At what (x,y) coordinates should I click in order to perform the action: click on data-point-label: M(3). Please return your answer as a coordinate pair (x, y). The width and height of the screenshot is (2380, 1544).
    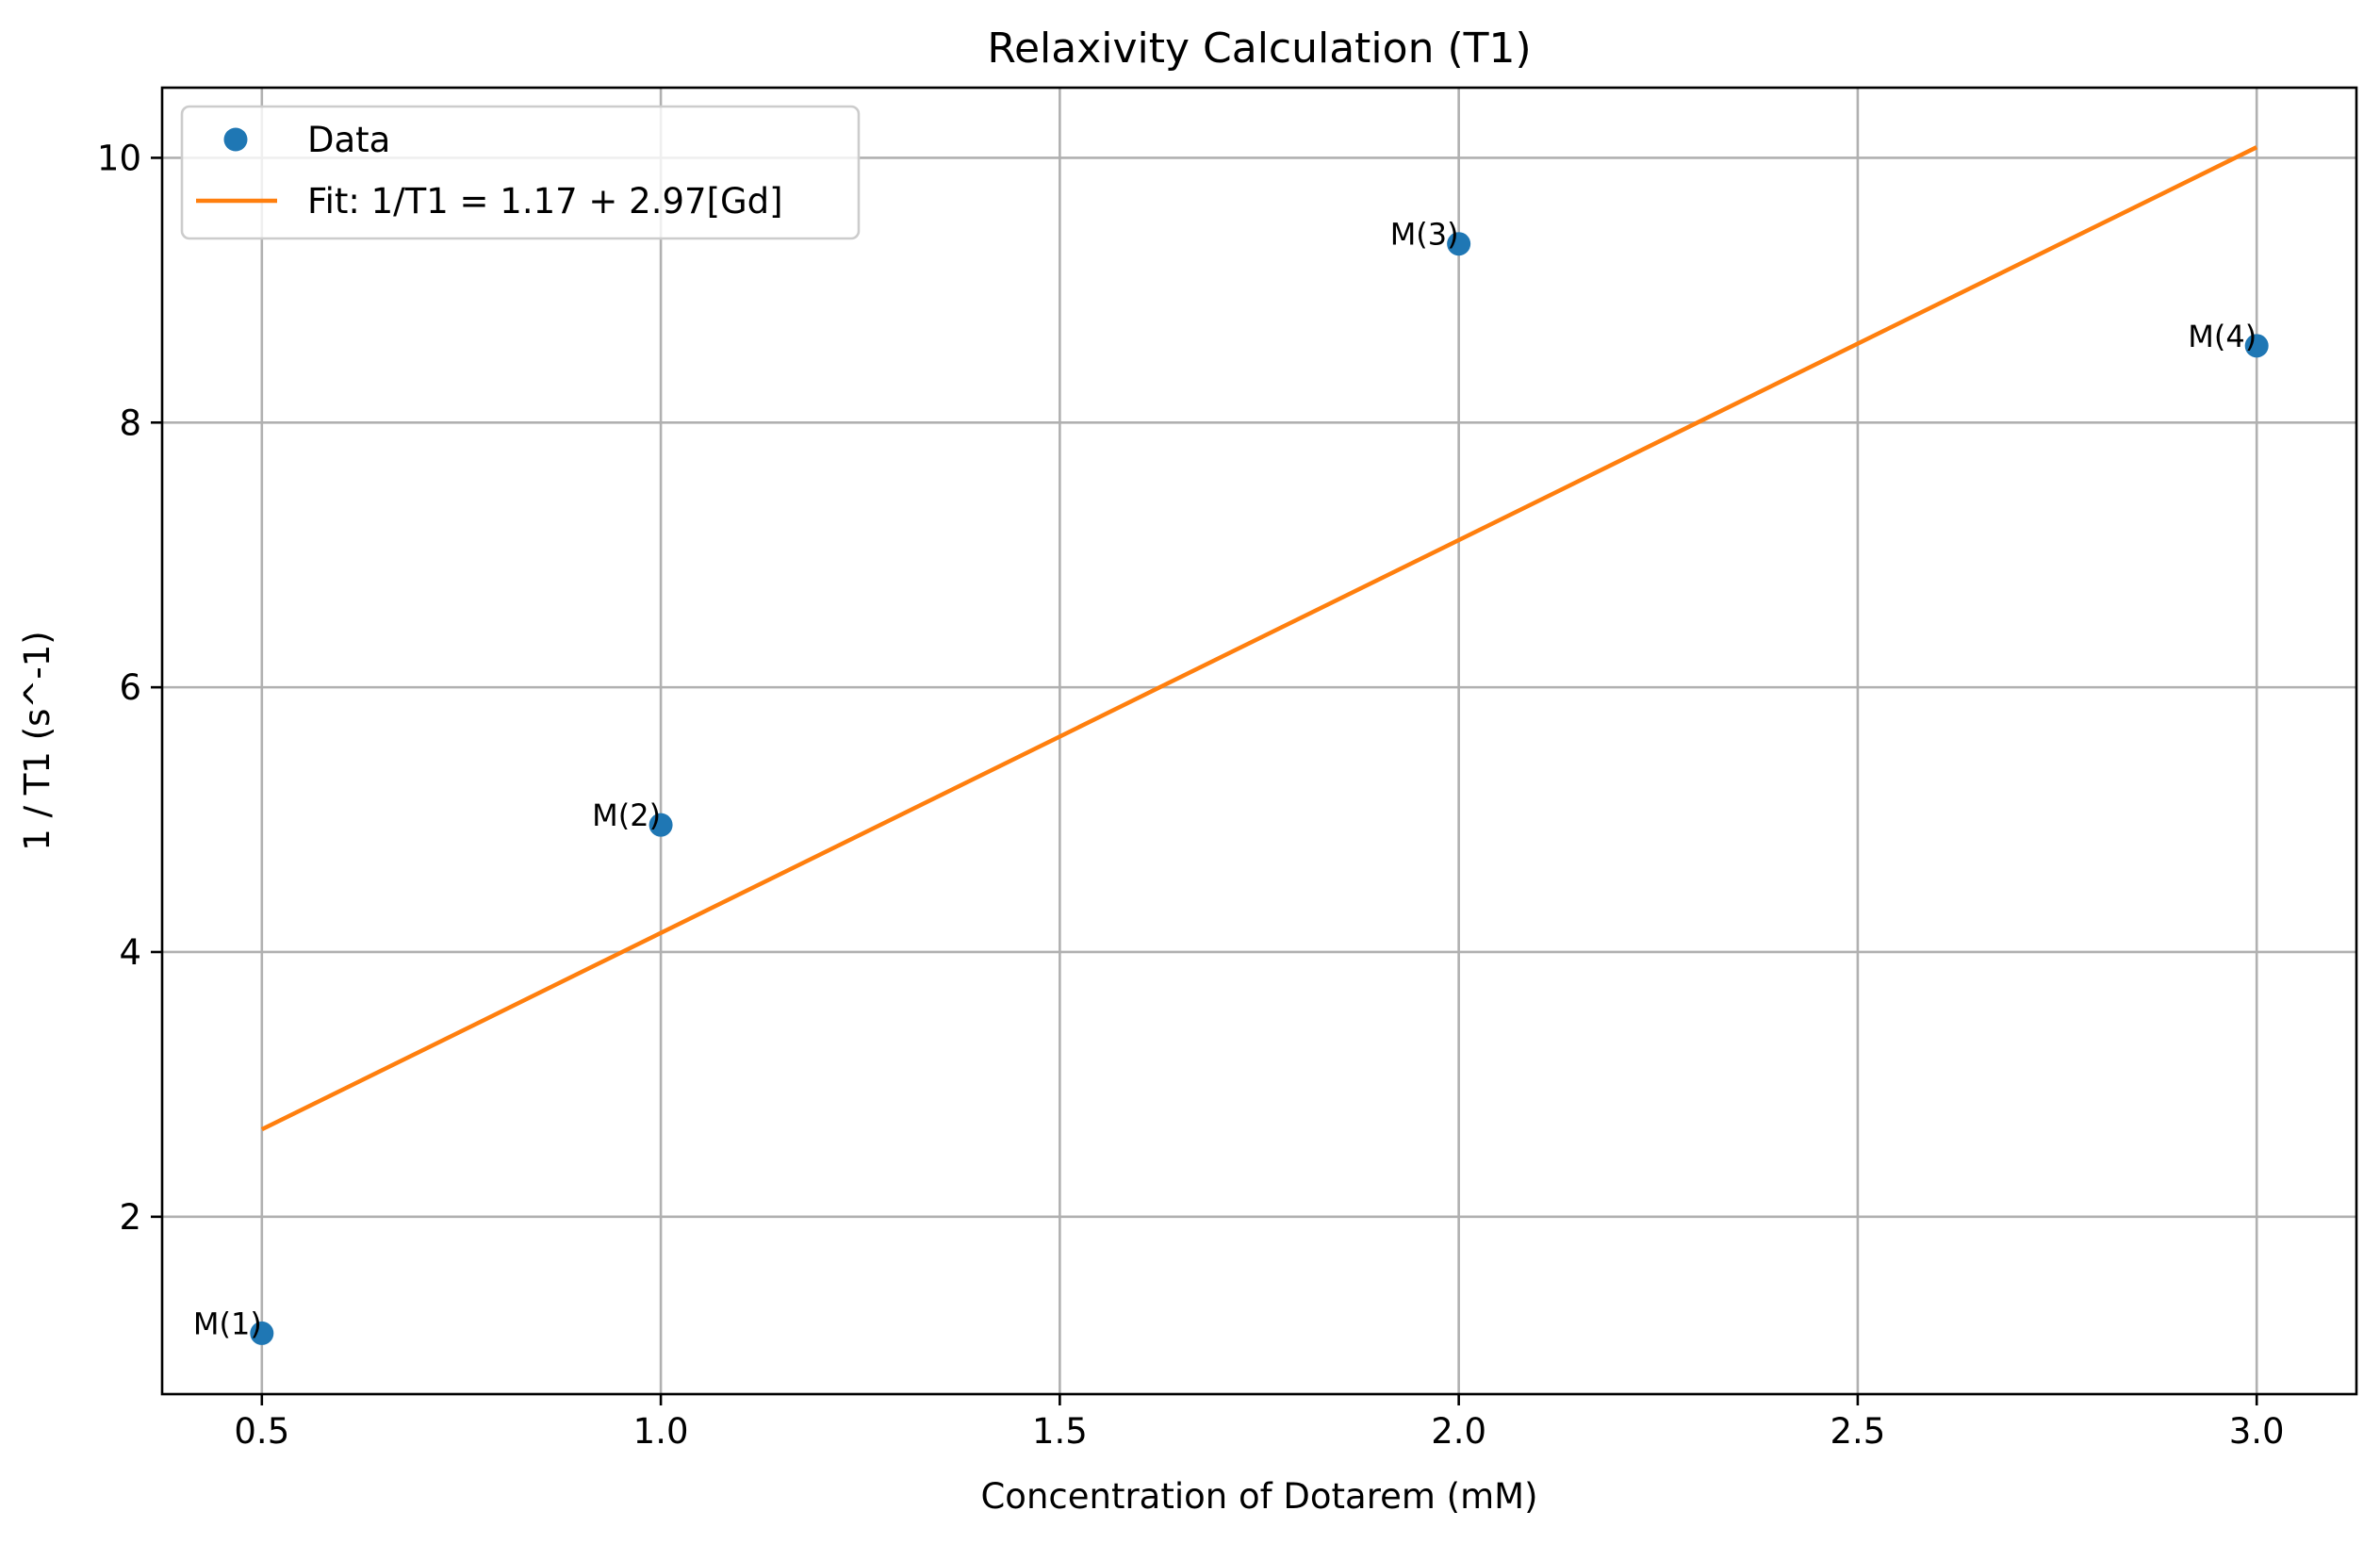
    Looking at the image, I should click on (1424, 235).